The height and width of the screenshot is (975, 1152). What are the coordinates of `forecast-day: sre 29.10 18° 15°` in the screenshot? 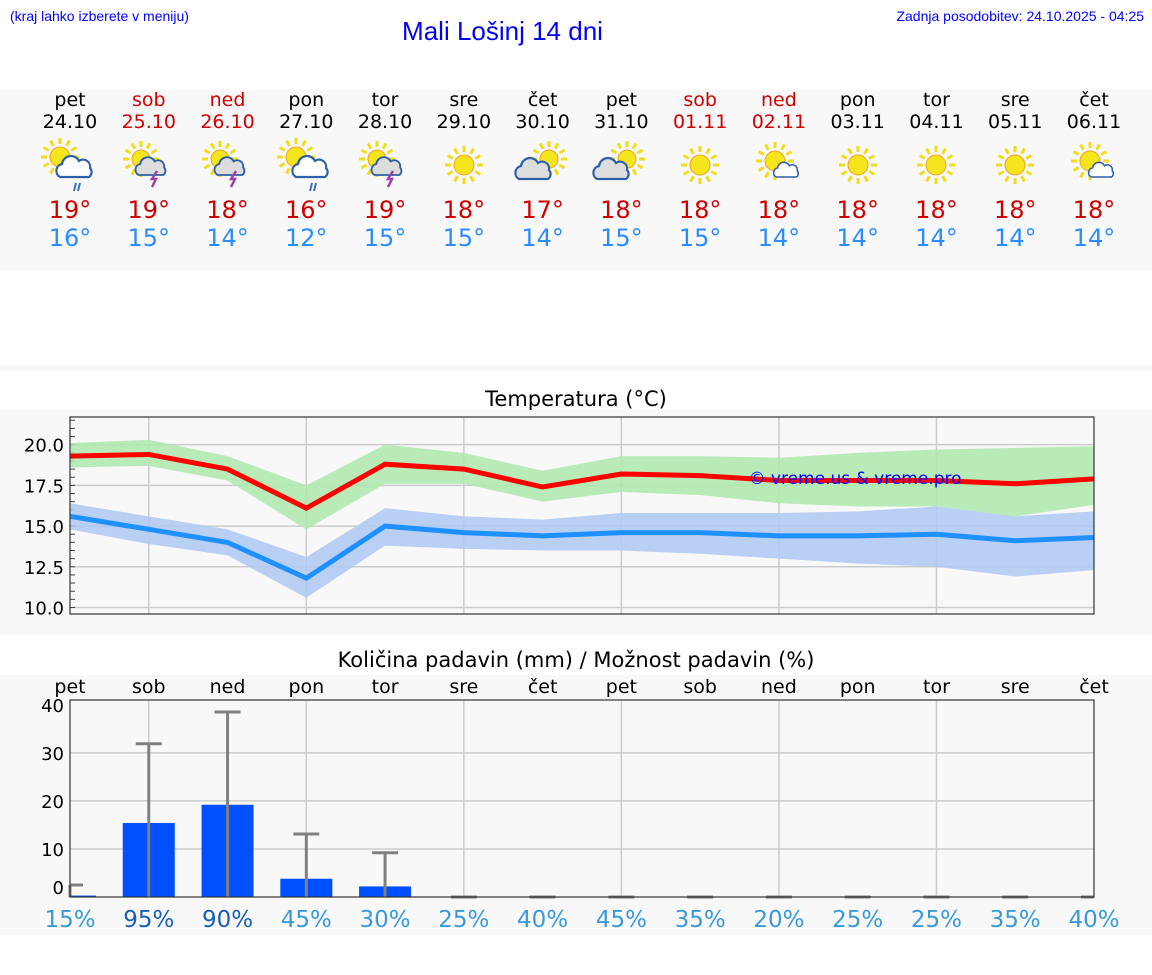 It's located at (464, 171).